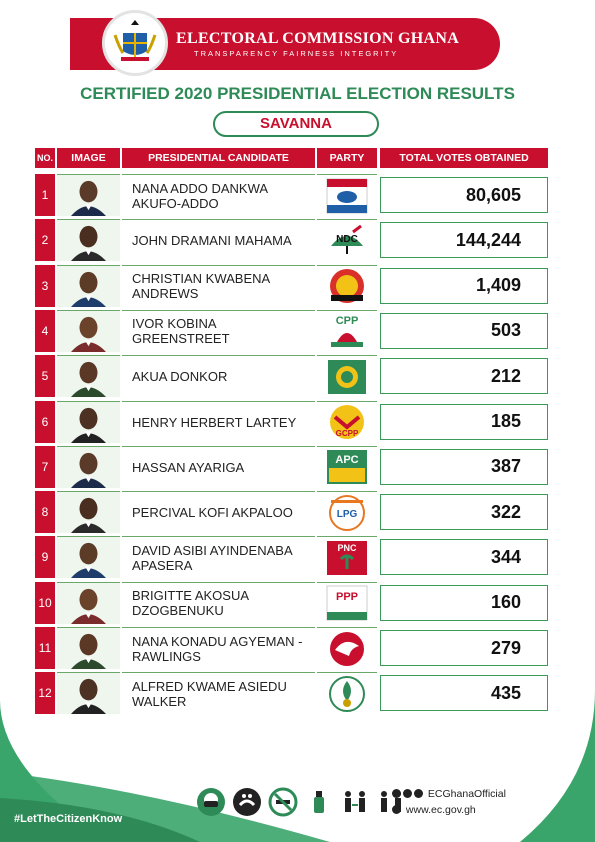  I want to click on no-handshake-icon, so click(283, 802).